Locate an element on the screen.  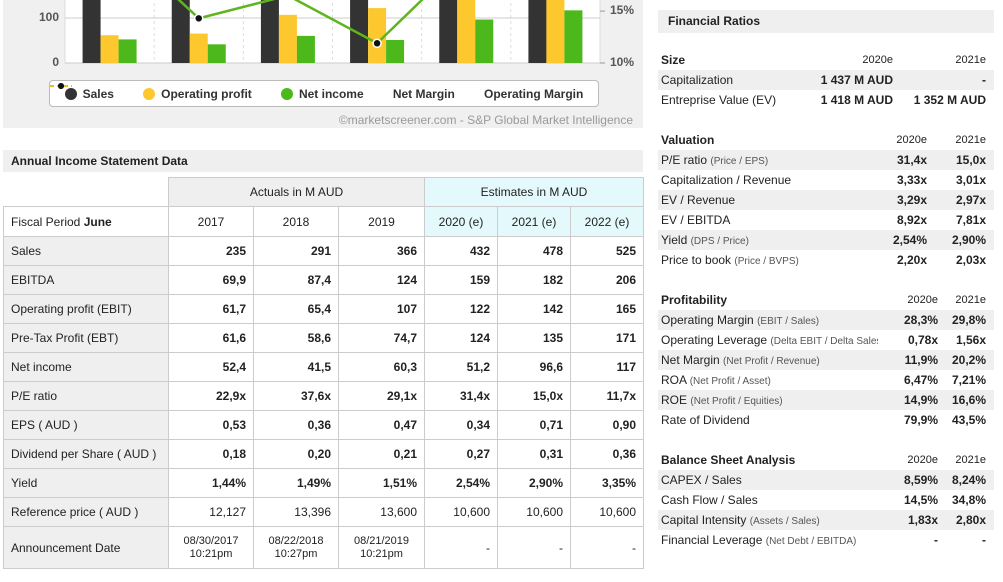
ratio-label: P/E ratio is located at coordinates (684, 160).